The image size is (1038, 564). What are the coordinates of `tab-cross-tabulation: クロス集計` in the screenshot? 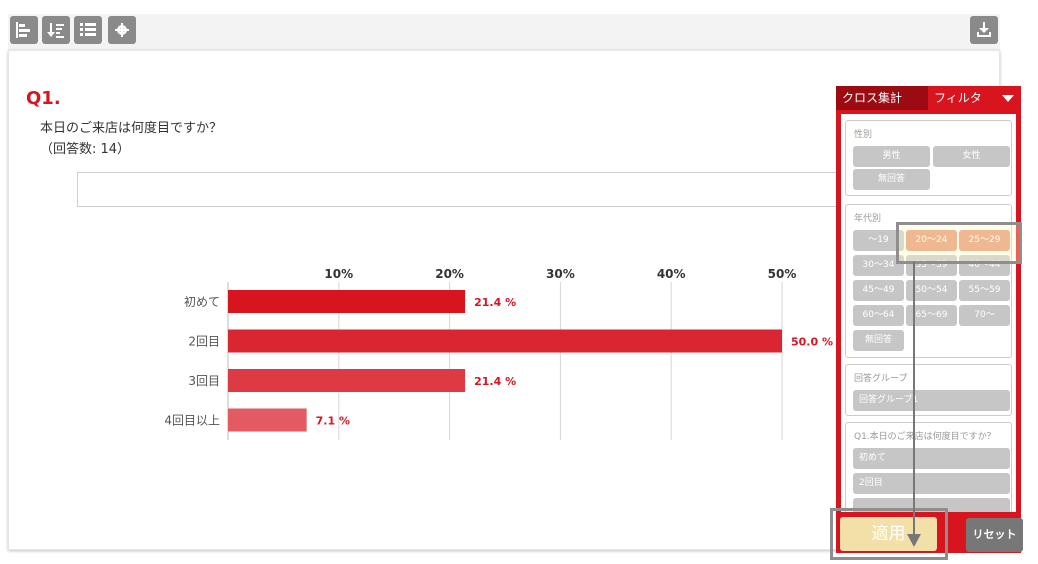 It's located at (882, 98).